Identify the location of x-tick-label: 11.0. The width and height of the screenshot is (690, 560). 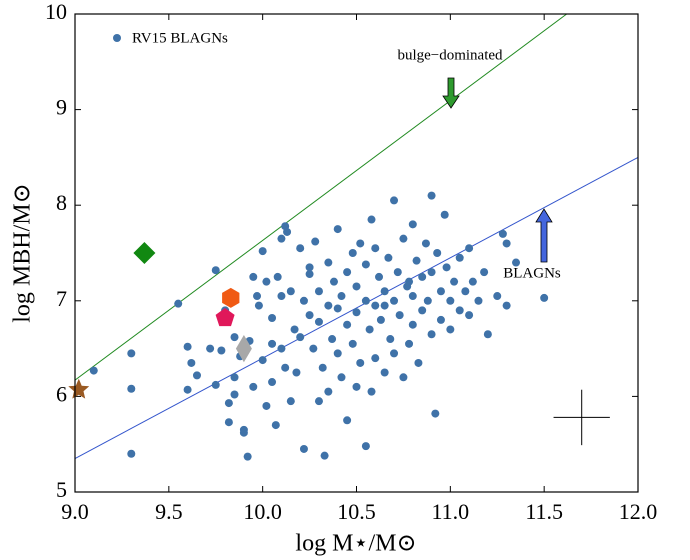
(450, 511).